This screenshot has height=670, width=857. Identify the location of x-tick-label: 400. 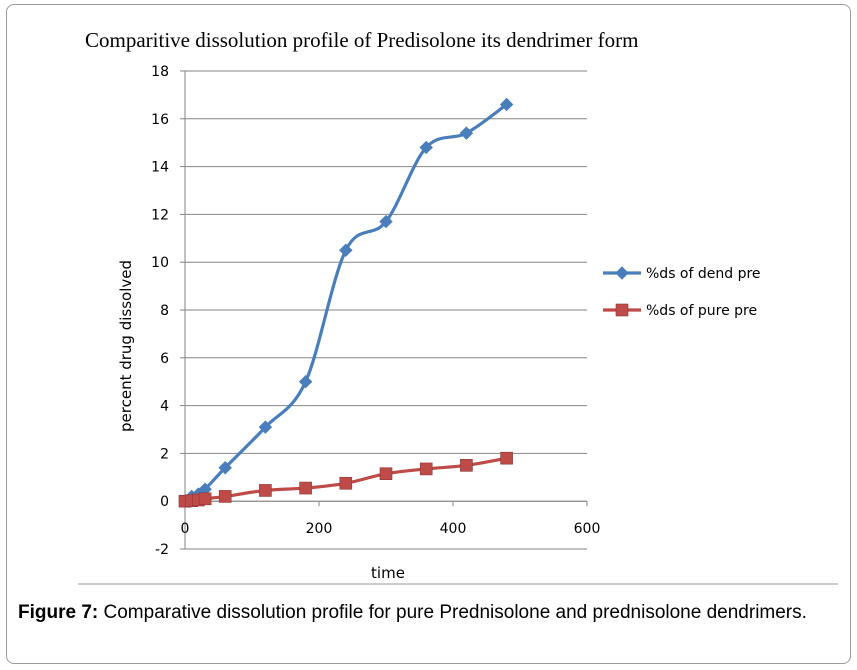
(453, 529).